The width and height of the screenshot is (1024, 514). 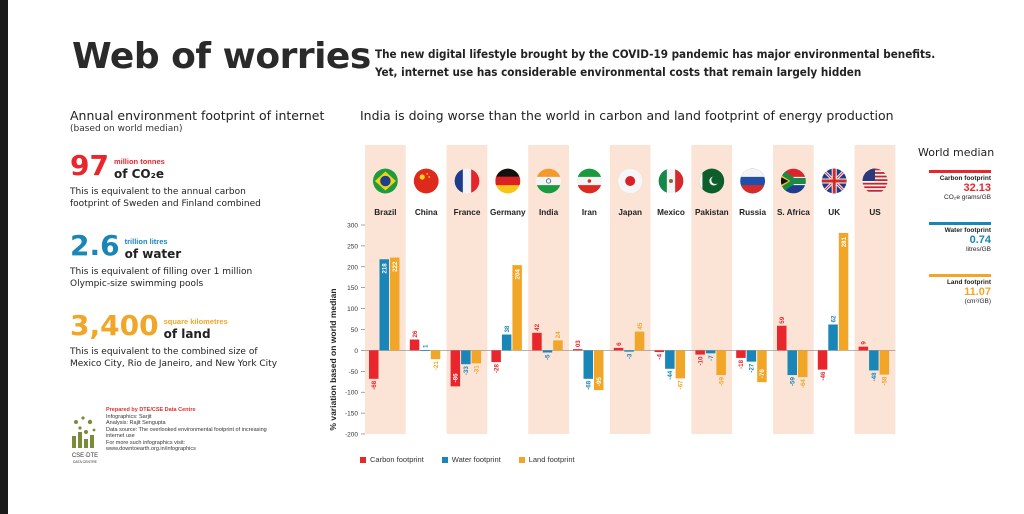 What do you see at coordinates (549, 181) in the screenshot?
I see `india-flag-icon` at bounding box center [549, 181].